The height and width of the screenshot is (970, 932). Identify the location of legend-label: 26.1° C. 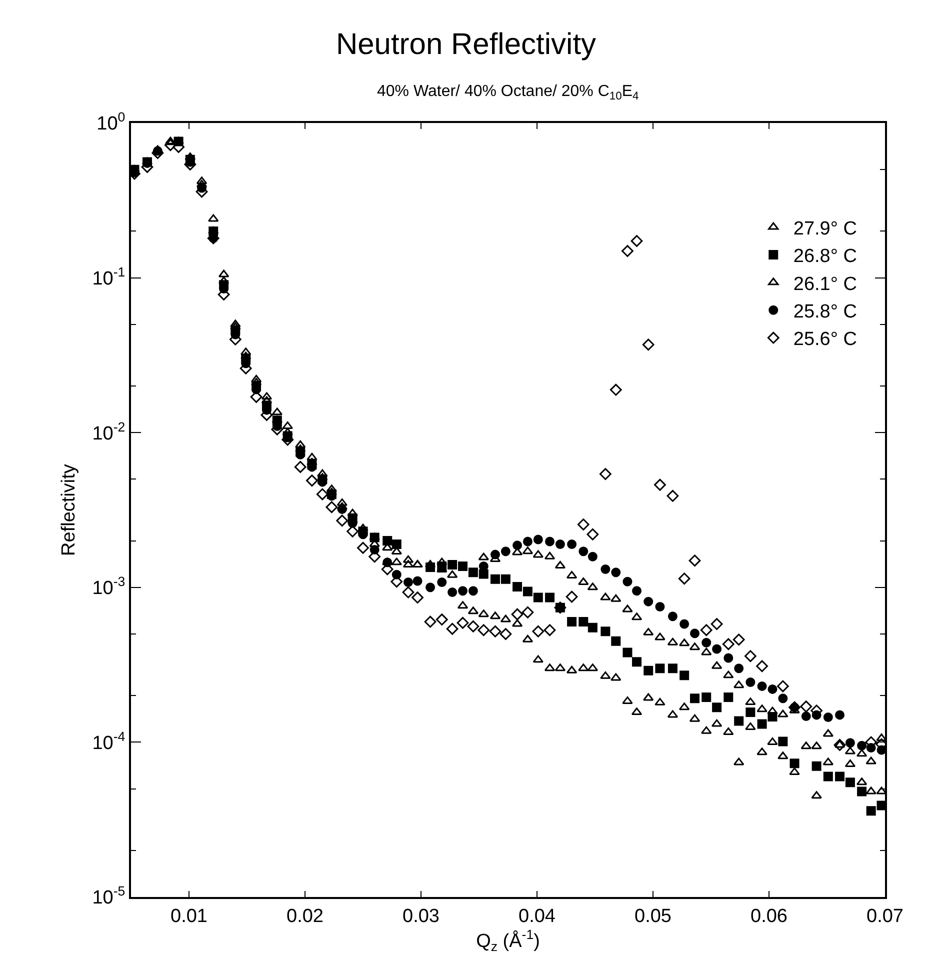
(825, 284).